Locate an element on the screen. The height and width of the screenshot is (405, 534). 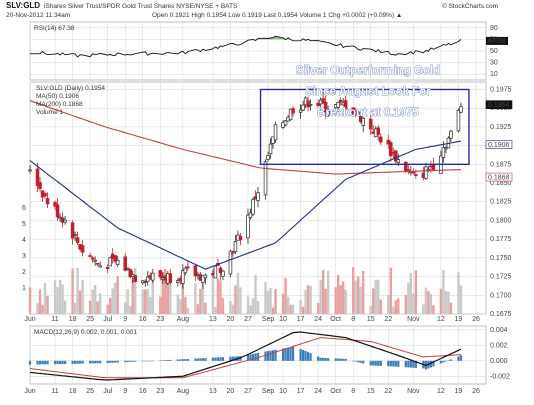
x-tick-top: 11 is located at coordinates (54, 319).